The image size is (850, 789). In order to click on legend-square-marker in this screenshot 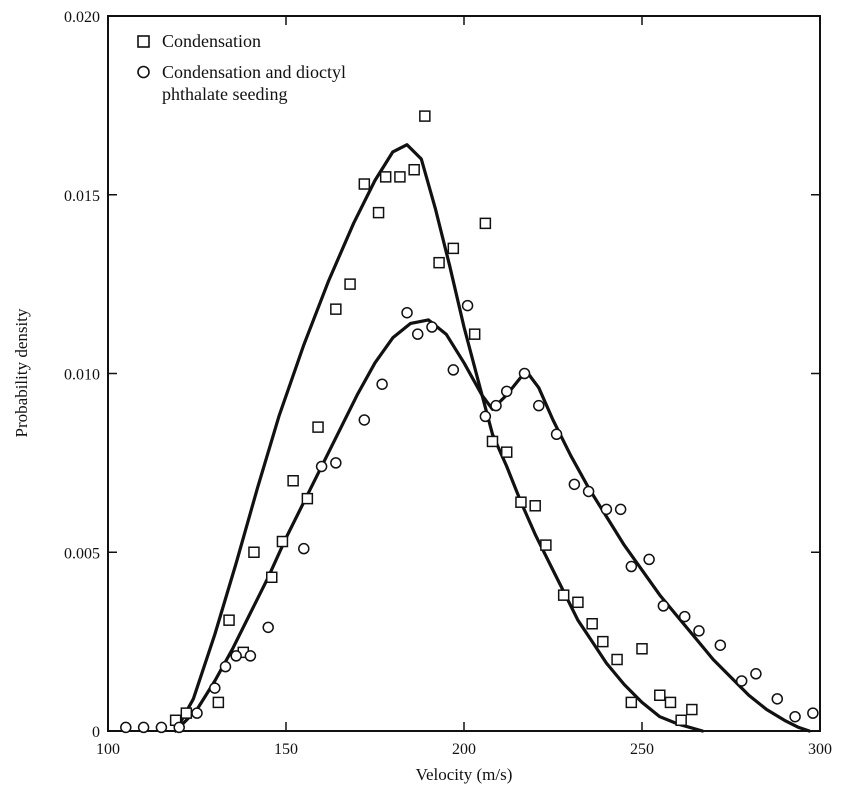, I will do `click(143, 41)`.